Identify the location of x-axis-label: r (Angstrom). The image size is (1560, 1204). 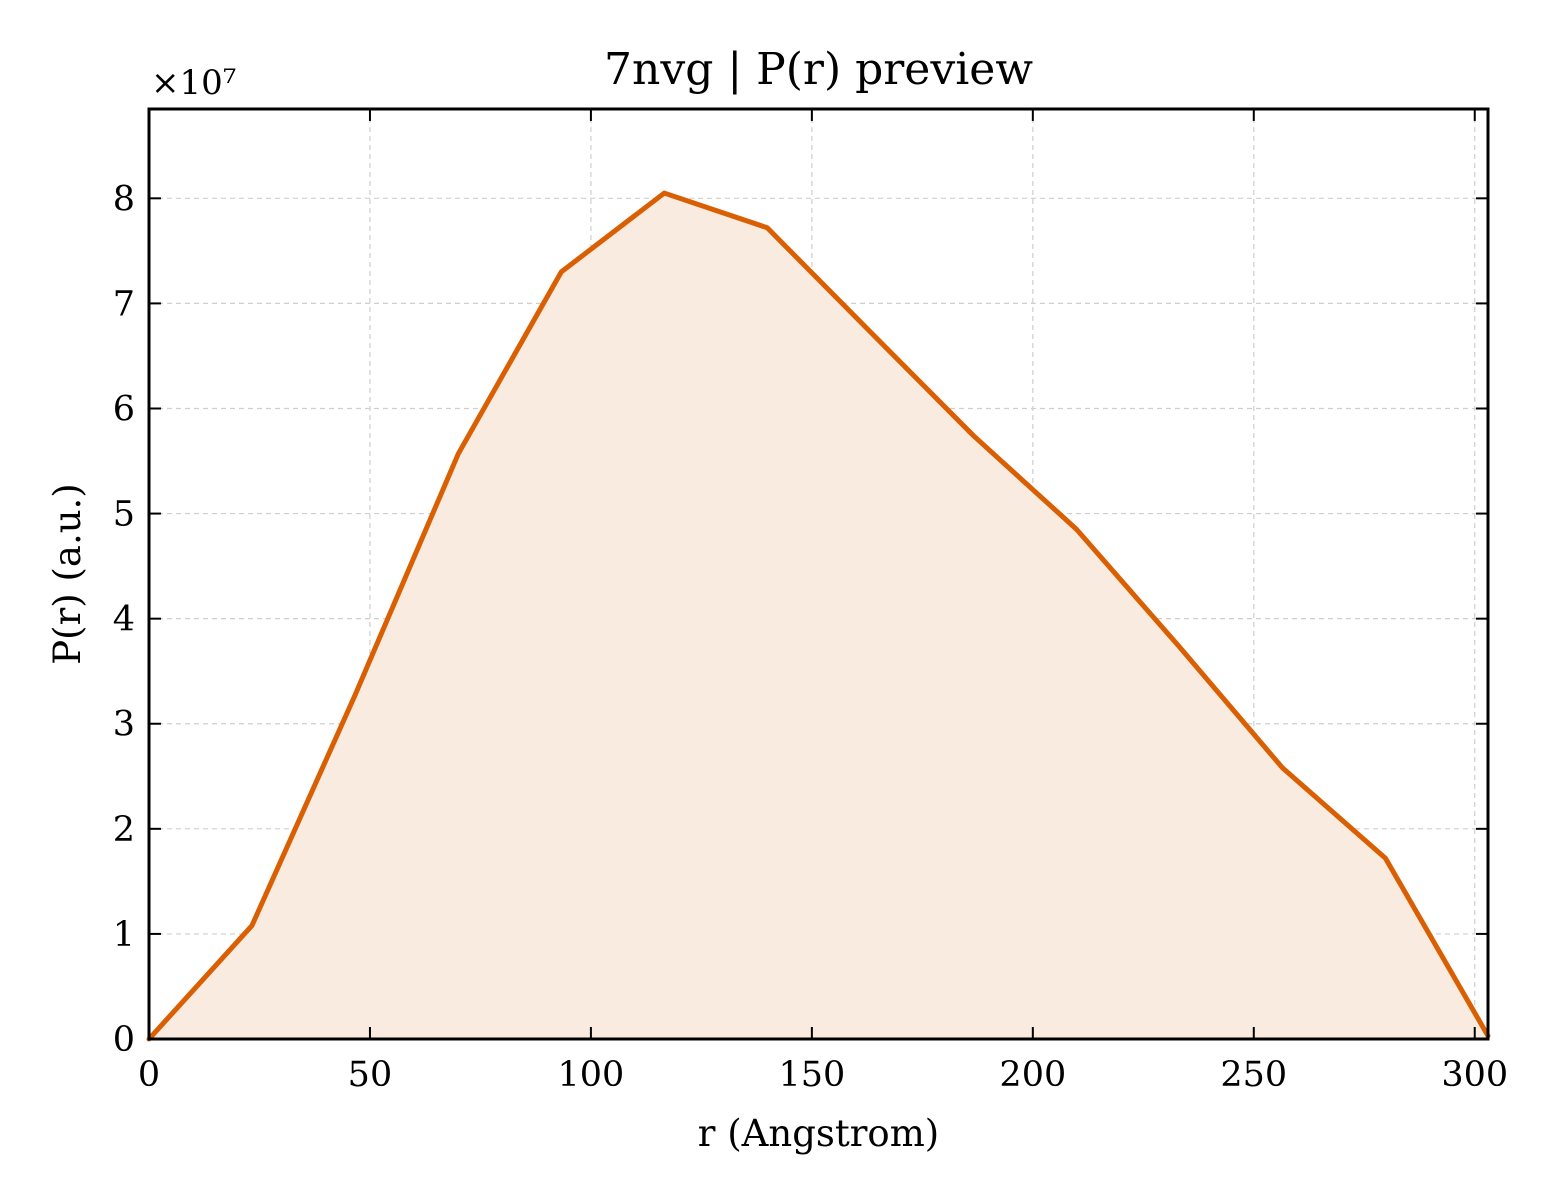
(818, 1133).